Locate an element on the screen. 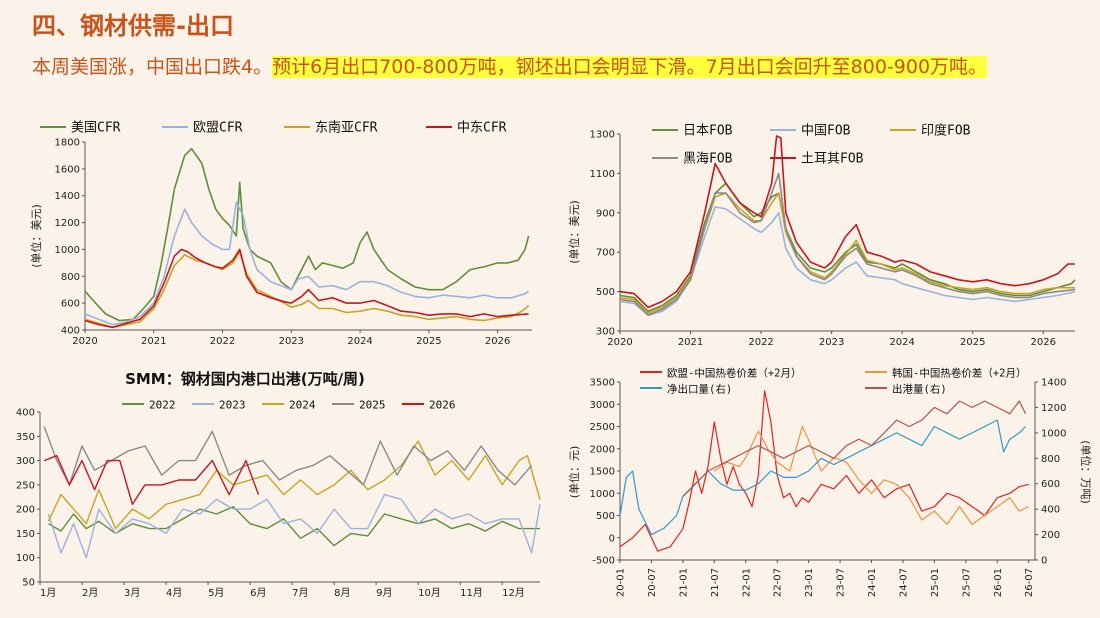 The image size is (1100, 618). x-tick-label: 25-01 is located at coordinates (935, 582).